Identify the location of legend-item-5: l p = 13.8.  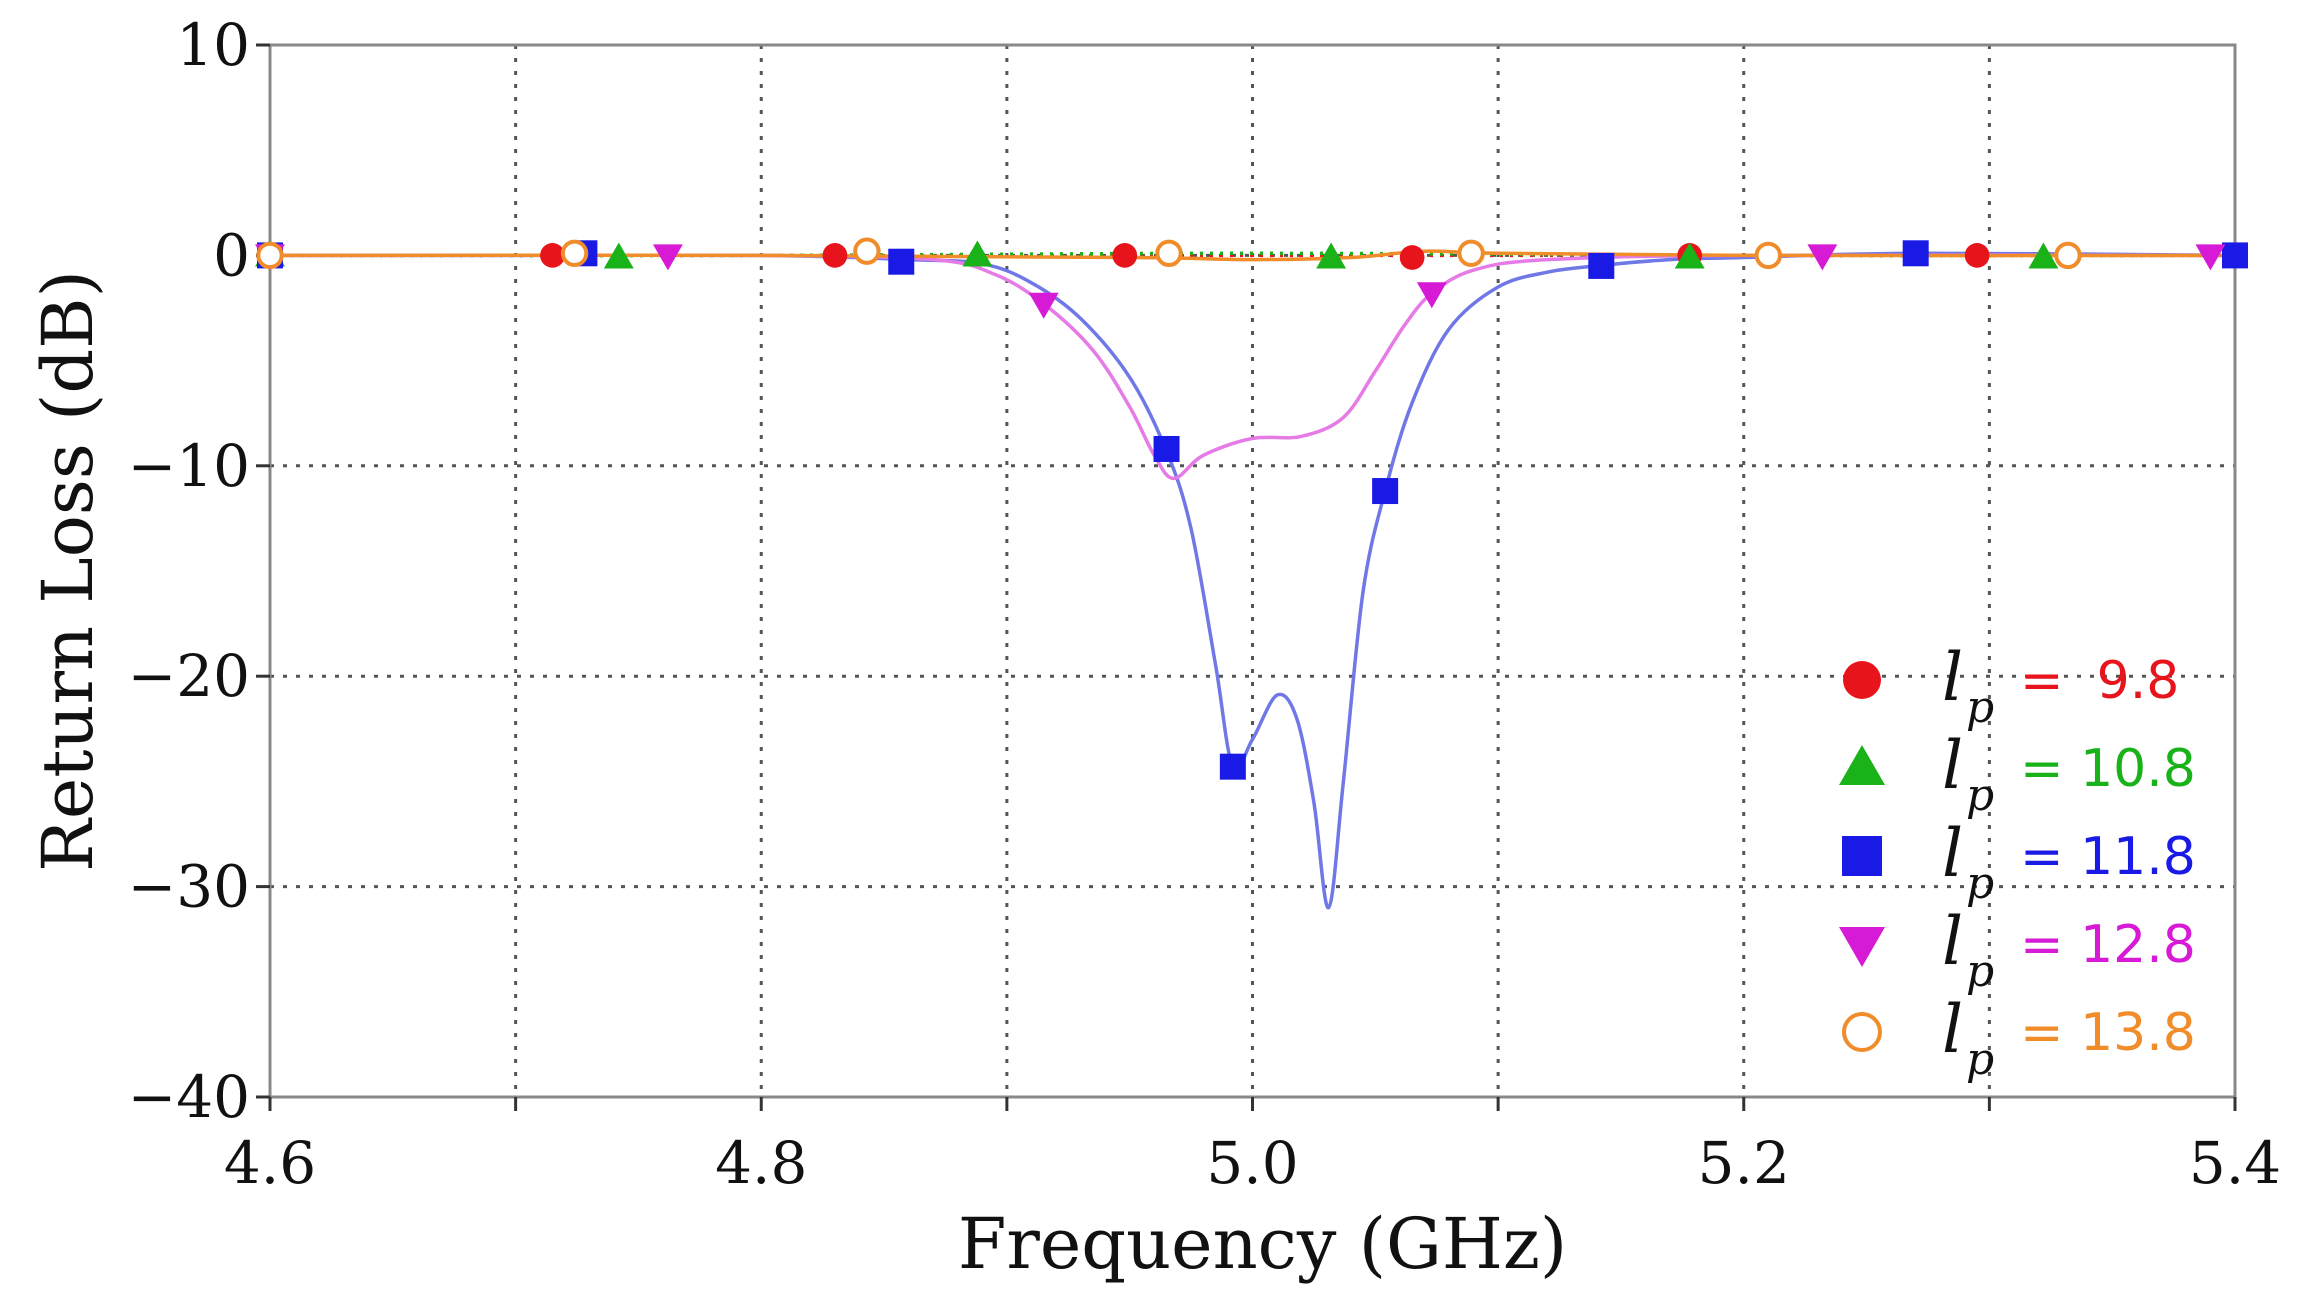
(2019, 1038).